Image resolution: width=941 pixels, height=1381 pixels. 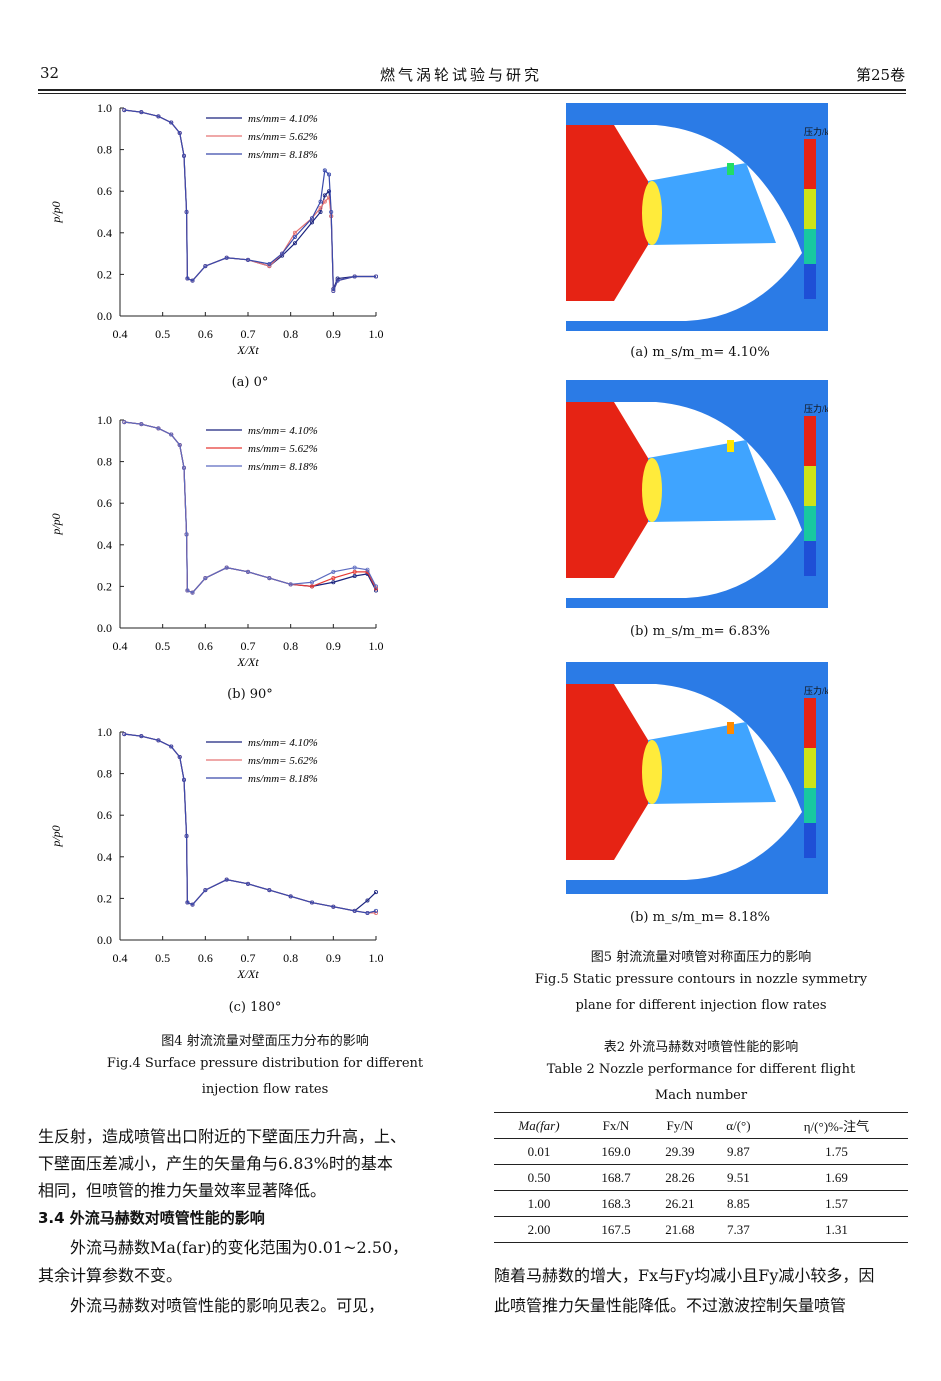 What do you see at coordinates (616, 1229) in the screenshot?
I see `table-cell: 167.5` at bounding box center [616, 1229].